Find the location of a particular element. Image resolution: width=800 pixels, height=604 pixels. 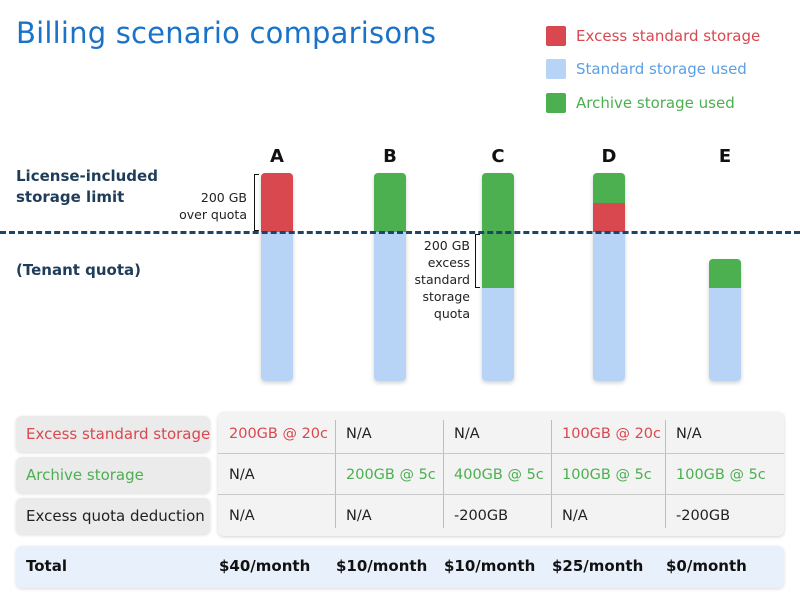

total-row is located at coordinates (400, 567).